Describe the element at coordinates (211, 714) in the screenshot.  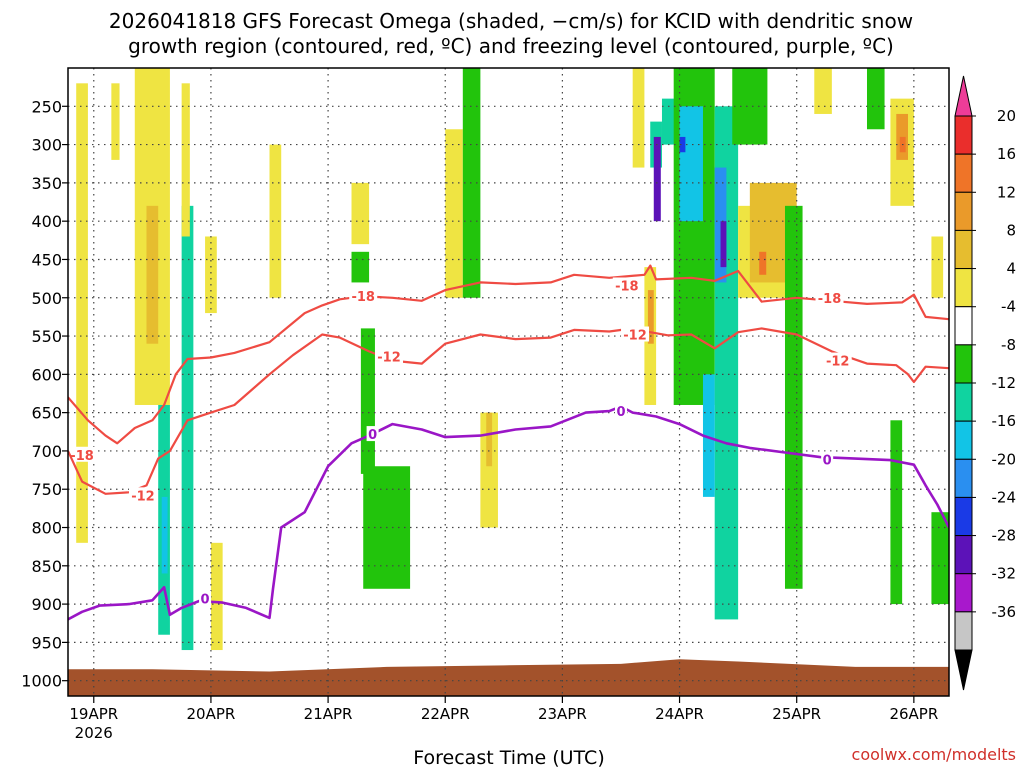
I see `x-tick-label: 20APR` at that location.